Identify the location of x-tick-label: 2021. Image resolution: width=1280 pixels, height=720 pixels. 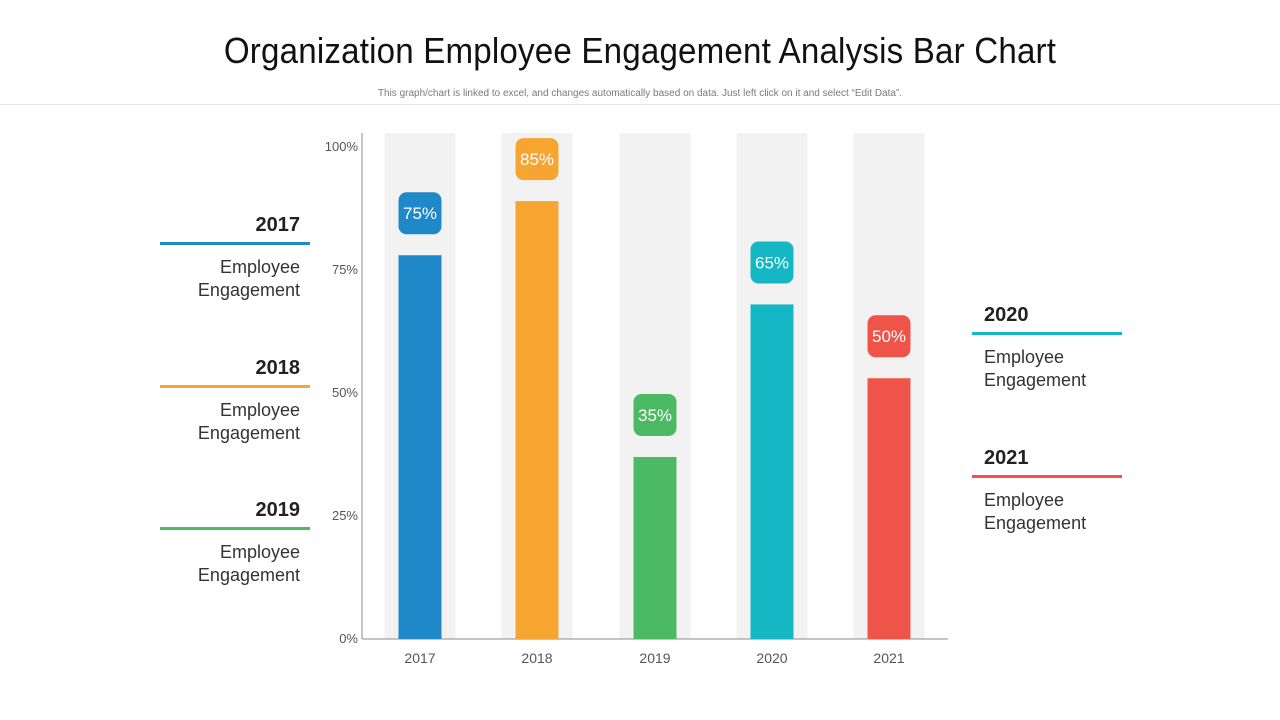
(888, 658).